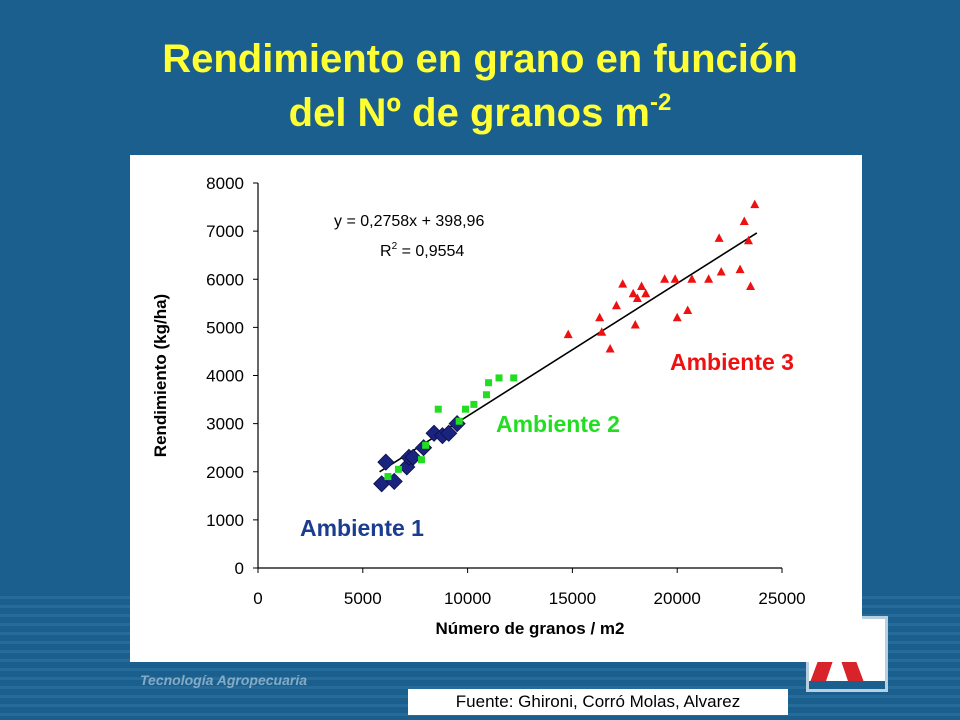  Describe the element at coordinates (467, 598) in the screenshot. I see `x-tick-label: 10000` at that location.